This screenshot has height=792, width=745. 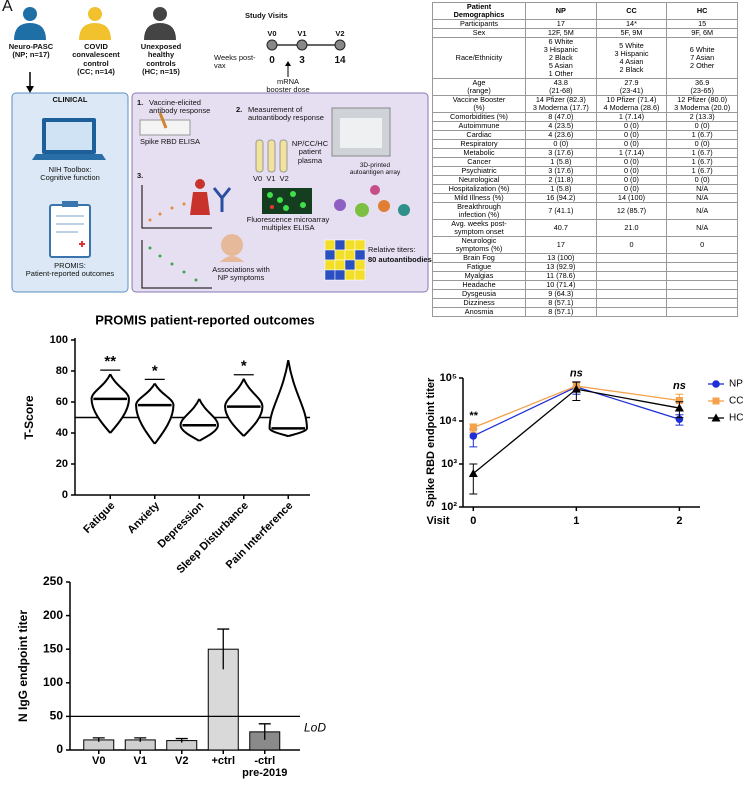 I want to click on antigens, so click(x=372, y=201).